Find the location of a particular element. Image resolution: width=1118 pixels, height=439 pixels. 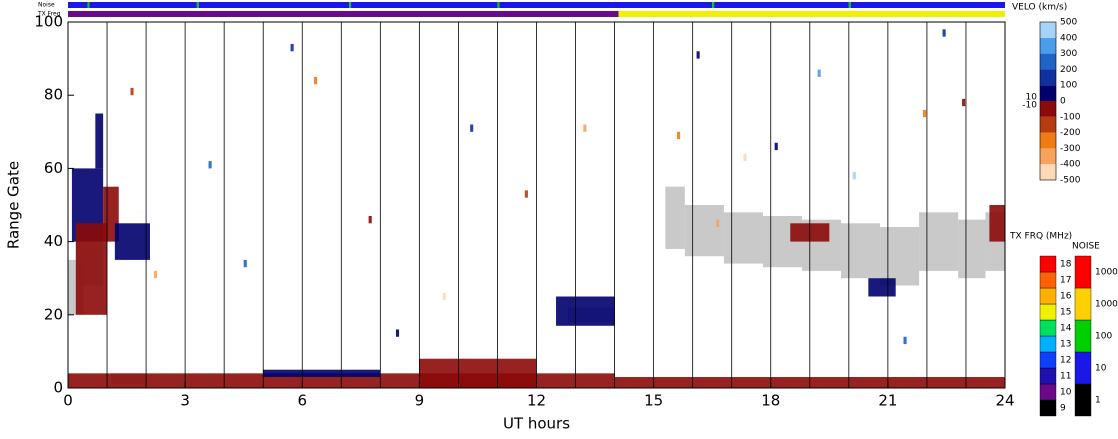

velocity-tick-label: -400 is located at coordinates (1070, 165).